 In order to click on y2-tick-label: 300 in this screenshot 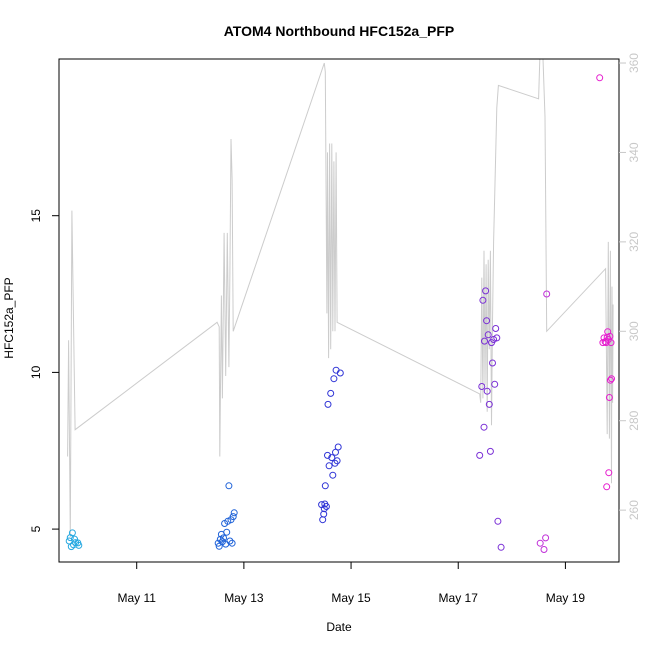, I will do `click(634, 331)`.